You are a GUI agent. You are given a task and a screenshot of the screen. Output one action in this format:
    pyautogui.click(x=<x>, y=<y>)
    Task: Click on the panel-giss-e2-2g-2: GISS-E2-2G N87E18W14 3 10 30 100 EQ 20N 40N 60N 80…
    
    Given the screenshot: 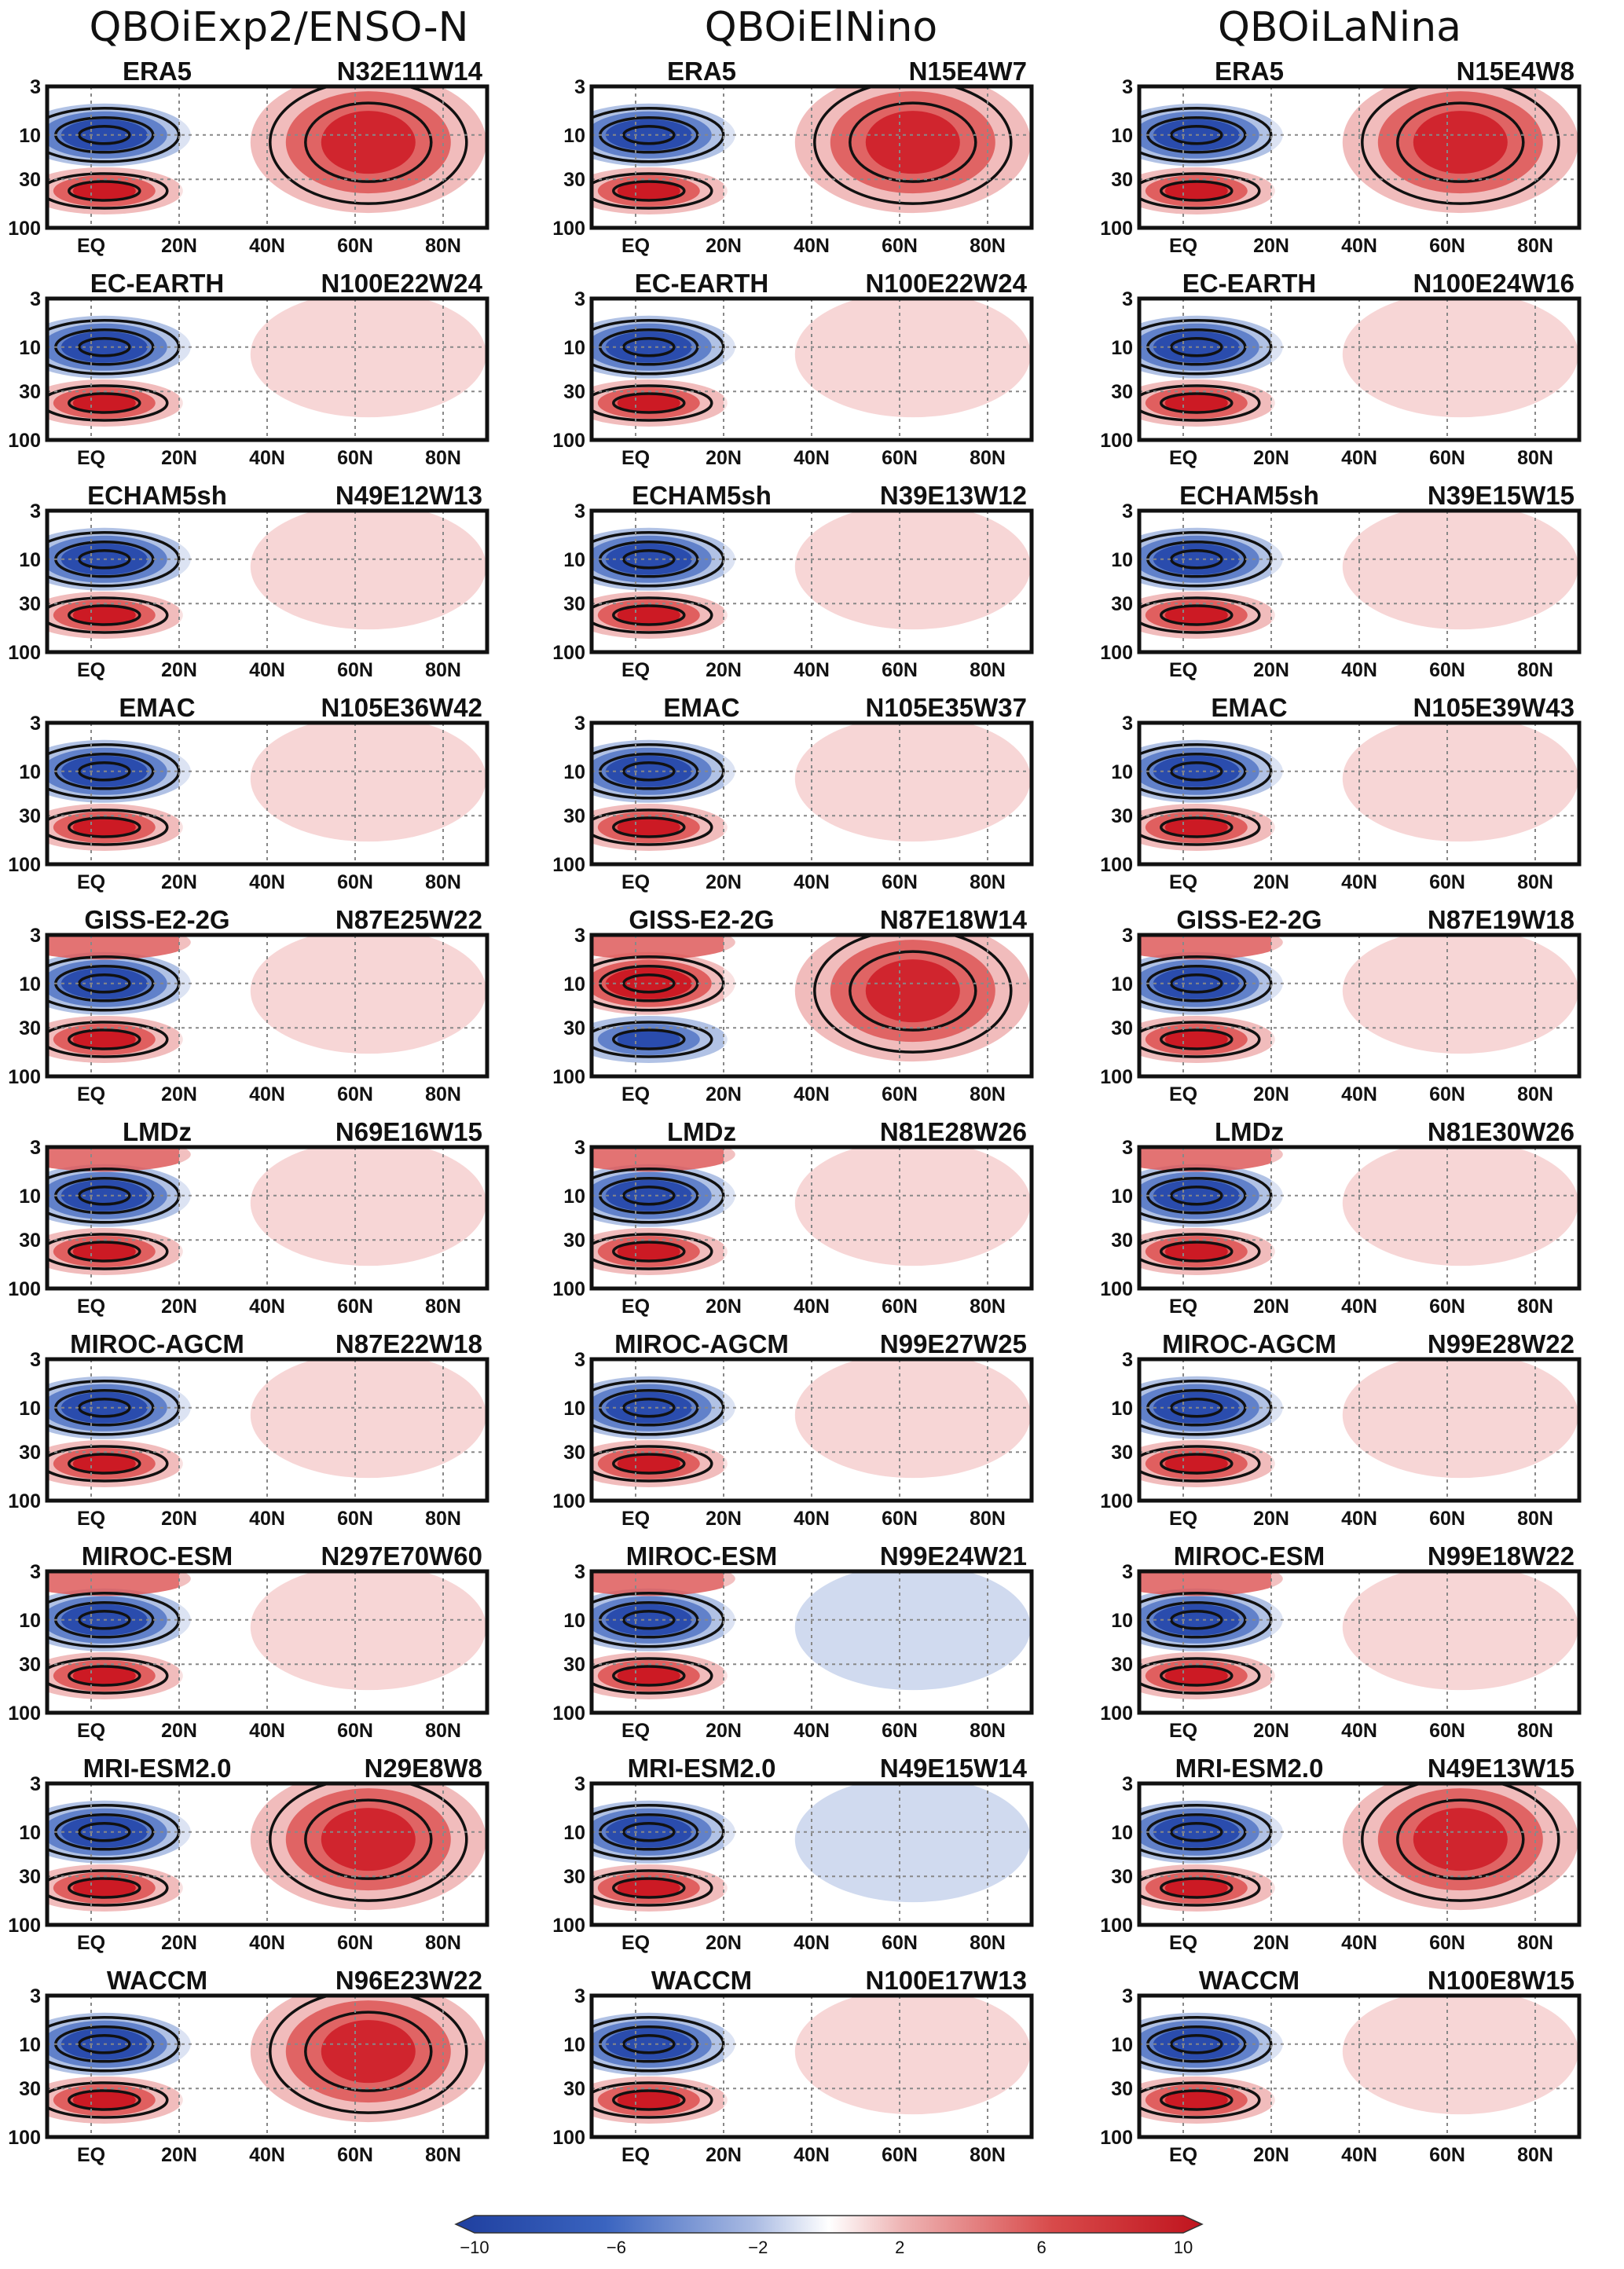 What is the action you would take?
    pyautogui.click(x=793, y=1005)
    